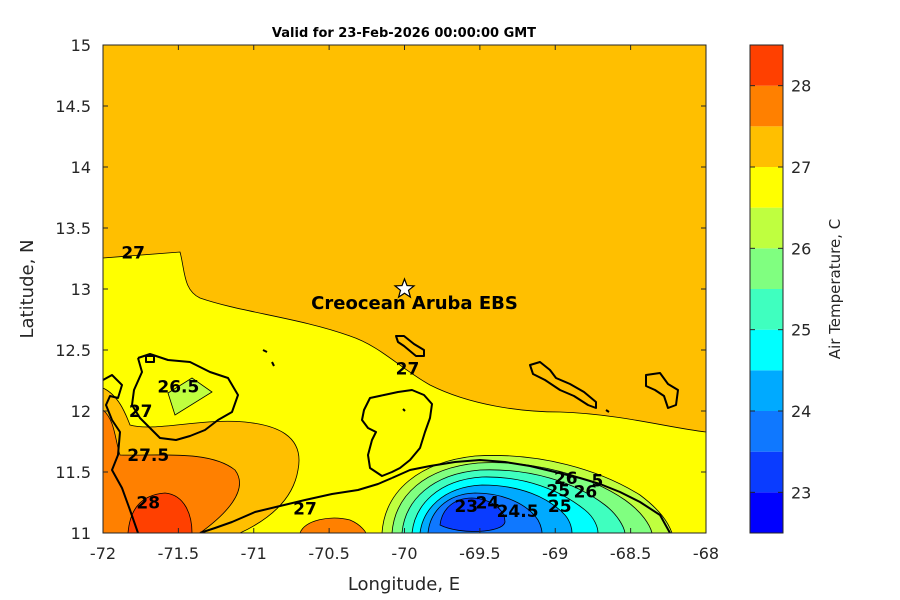  I want to click on contour-label: 28, so click(148, 504).